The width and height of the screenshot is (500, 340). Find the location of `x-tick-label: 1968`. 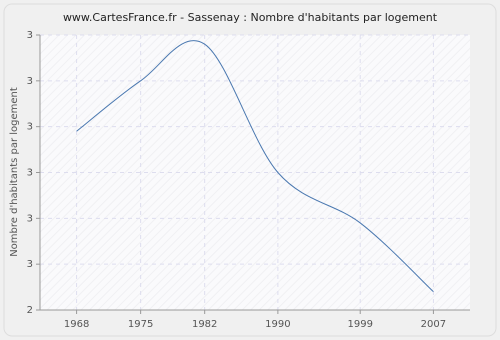

x-tick-label: 1968 is located at coordinates (76, 324).